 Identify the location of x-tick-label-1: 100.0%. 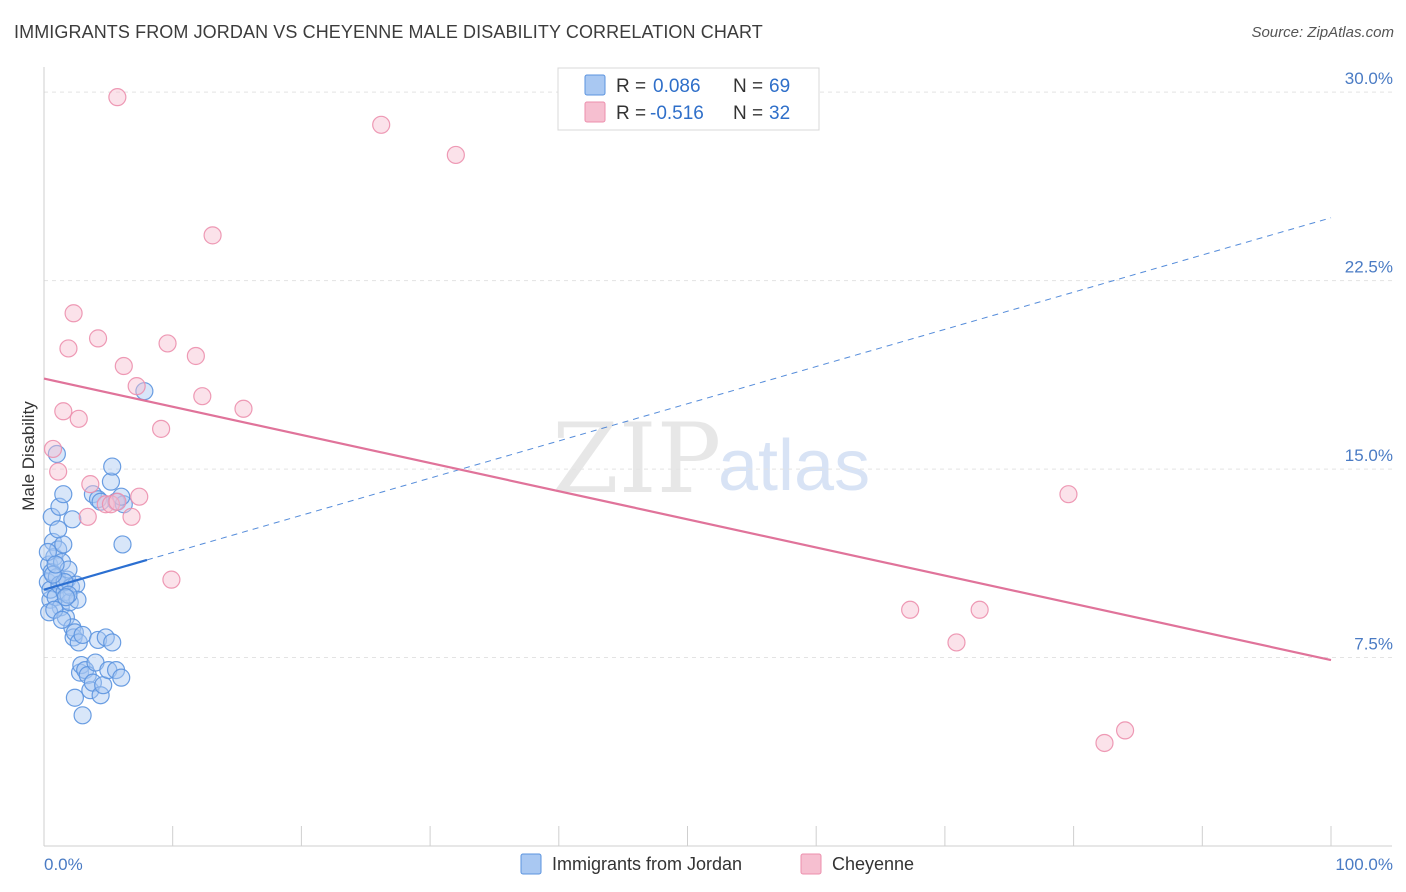
(1364, 864).